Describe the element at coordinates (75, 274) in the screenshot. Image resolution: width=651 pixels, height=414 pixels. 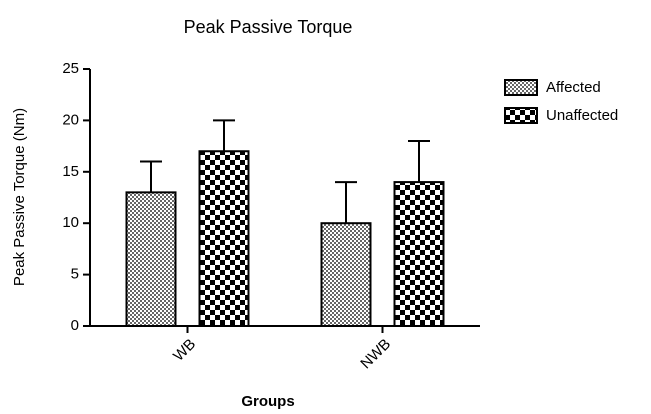
I see `y-tick-label: 5` at that location.